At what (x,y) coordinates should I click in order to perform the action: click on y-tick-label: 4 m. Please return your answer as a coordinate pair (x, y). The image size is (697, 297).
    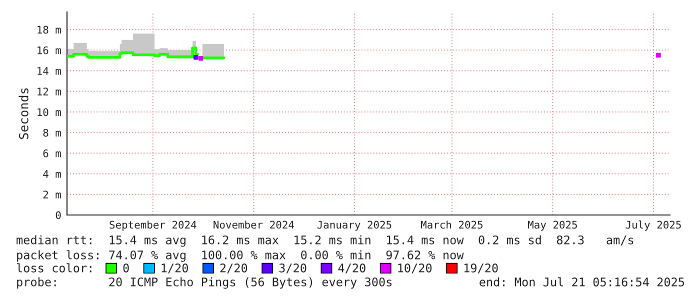
    Looking at the image, I should click on (52, 174).